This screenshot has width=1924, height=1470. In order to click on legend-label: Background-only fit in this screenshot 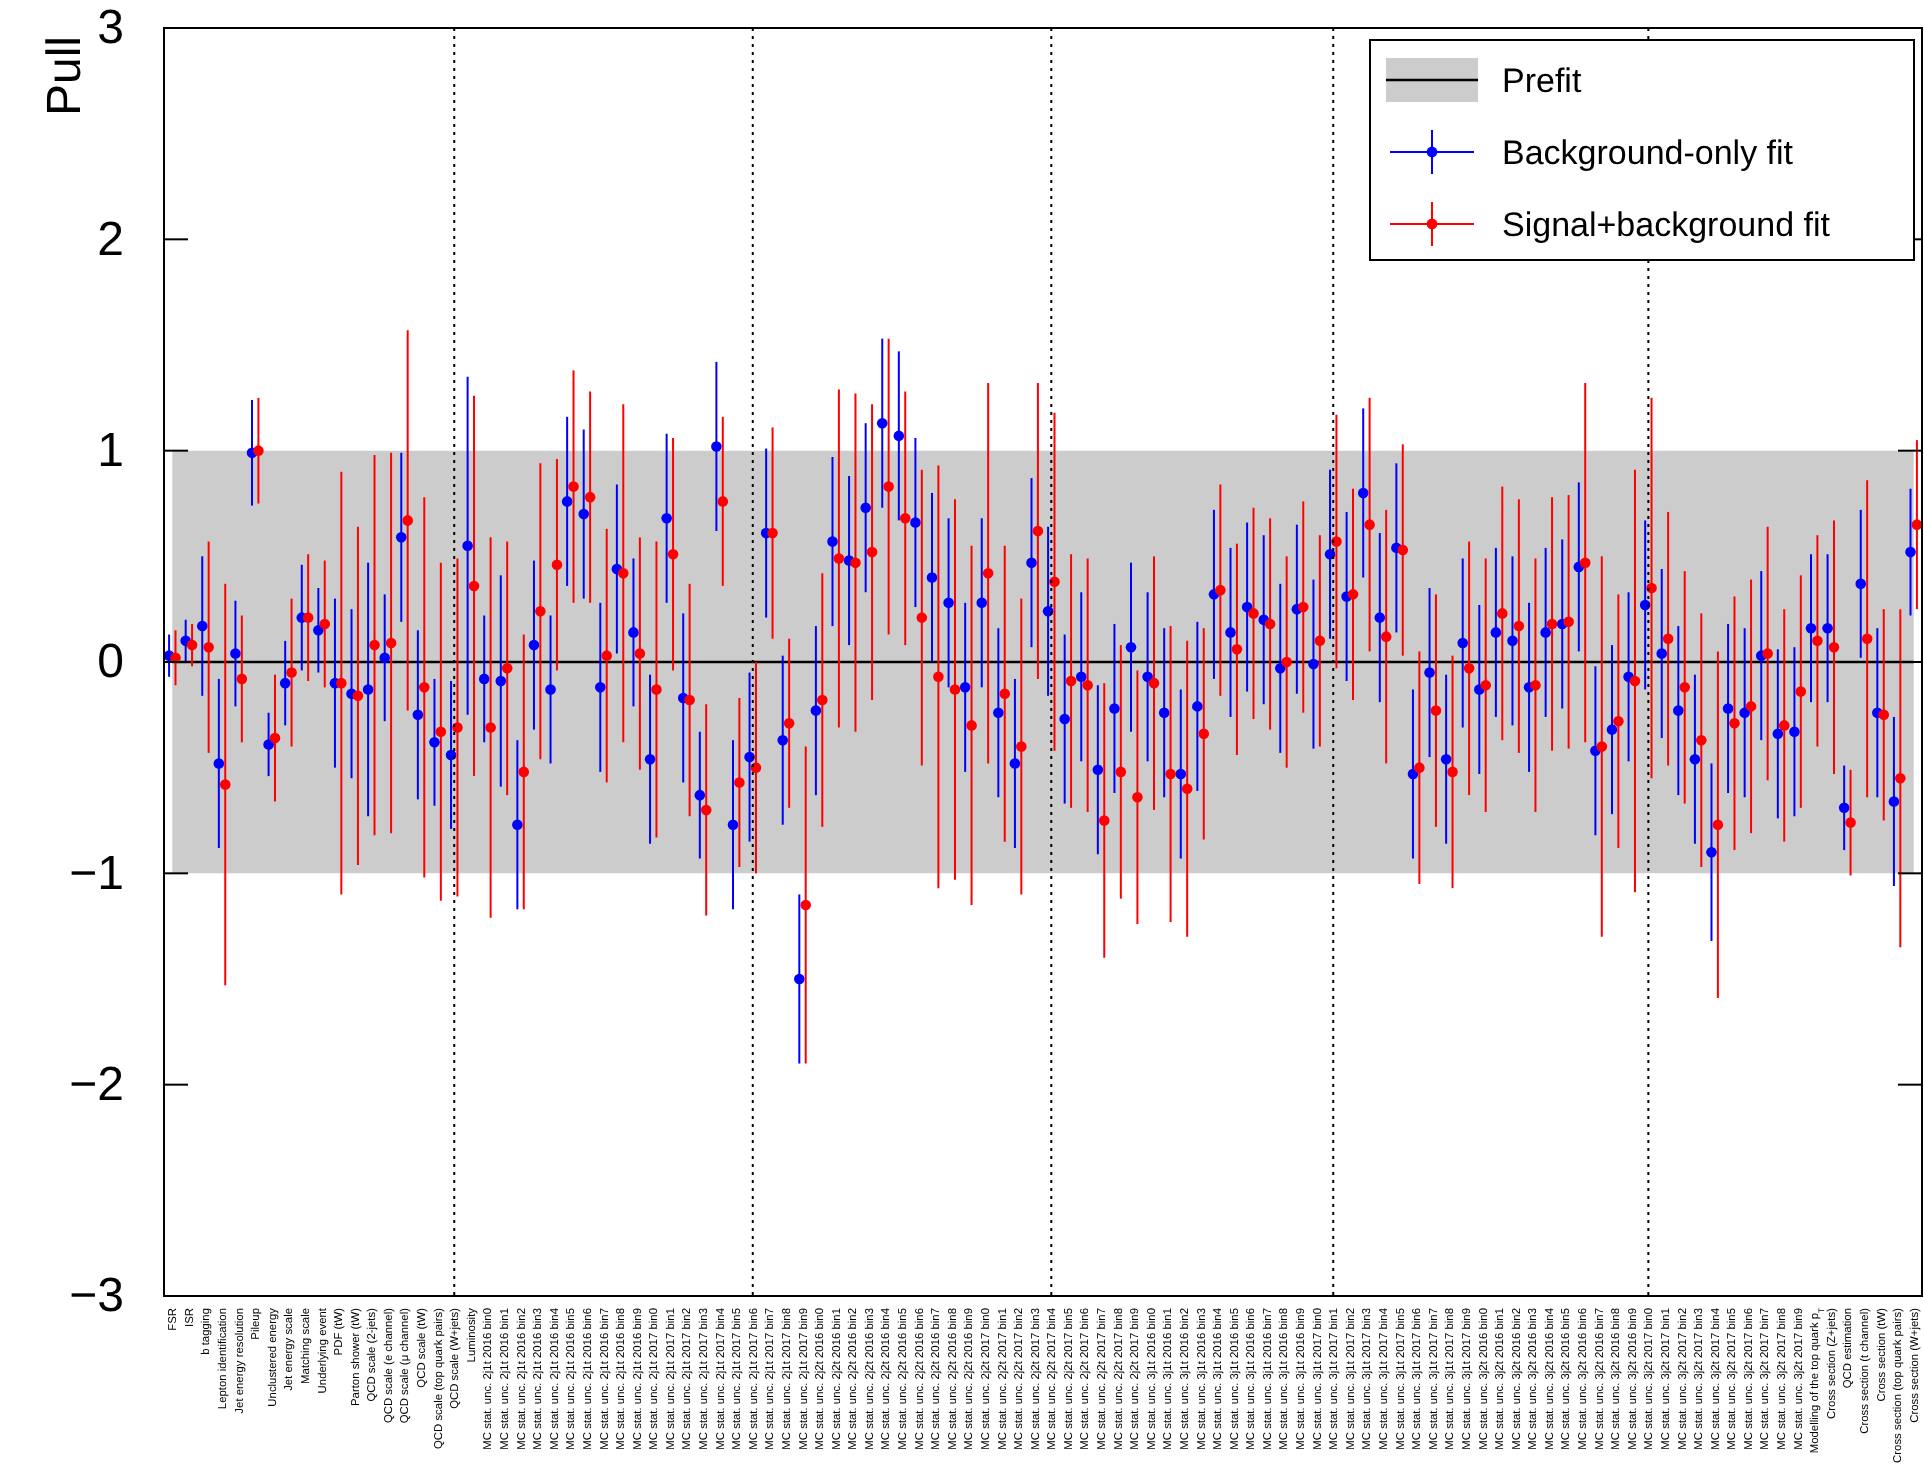, I will do `click(1648, 152)`.